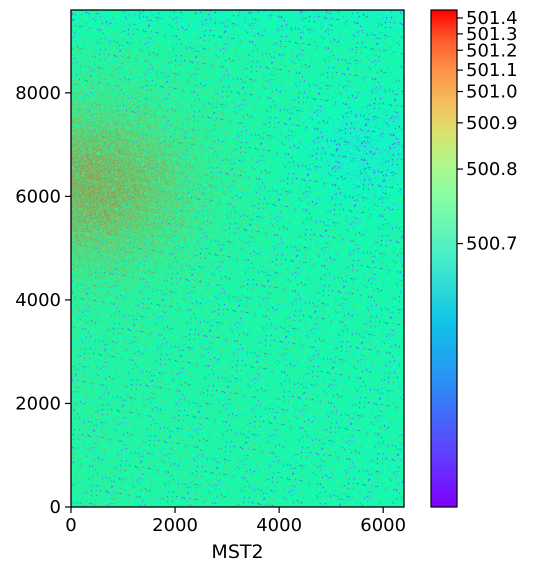 This screenshot has width=535, height=572. Describe the element at coordinates (38, 93) in the screenshot. I see `y-tick-label: 8000` at that location.